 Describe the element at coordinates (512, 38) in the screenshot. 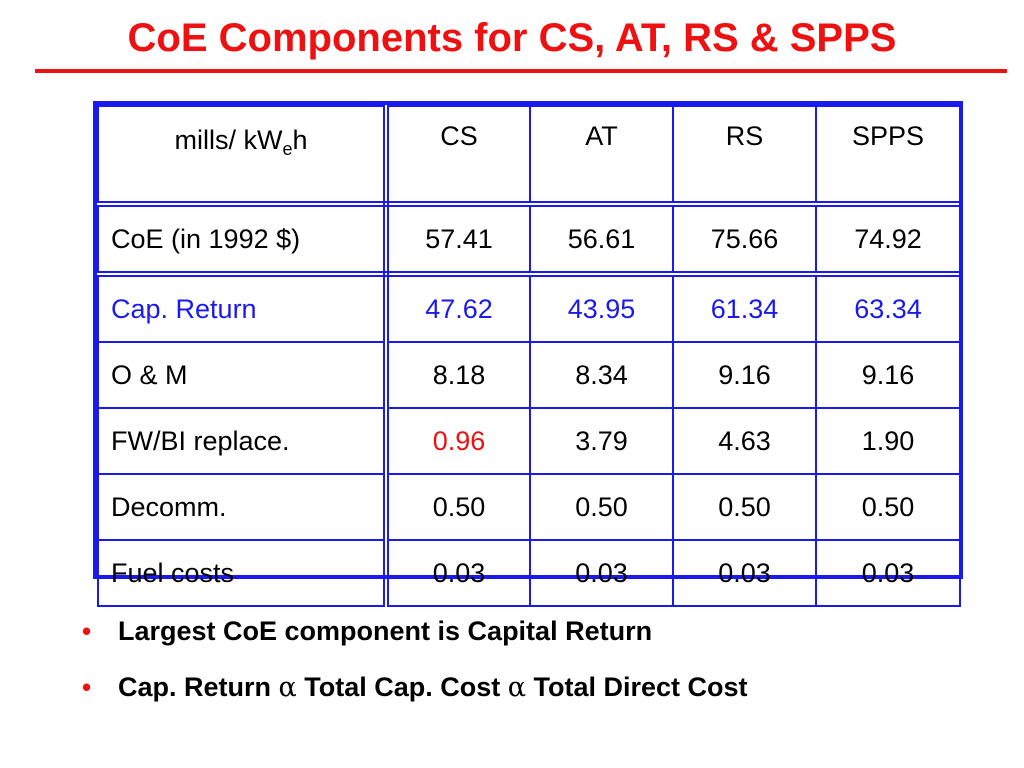

I see `slide-title: CoE Components for CS, AT, RS & SPPS` at that location.